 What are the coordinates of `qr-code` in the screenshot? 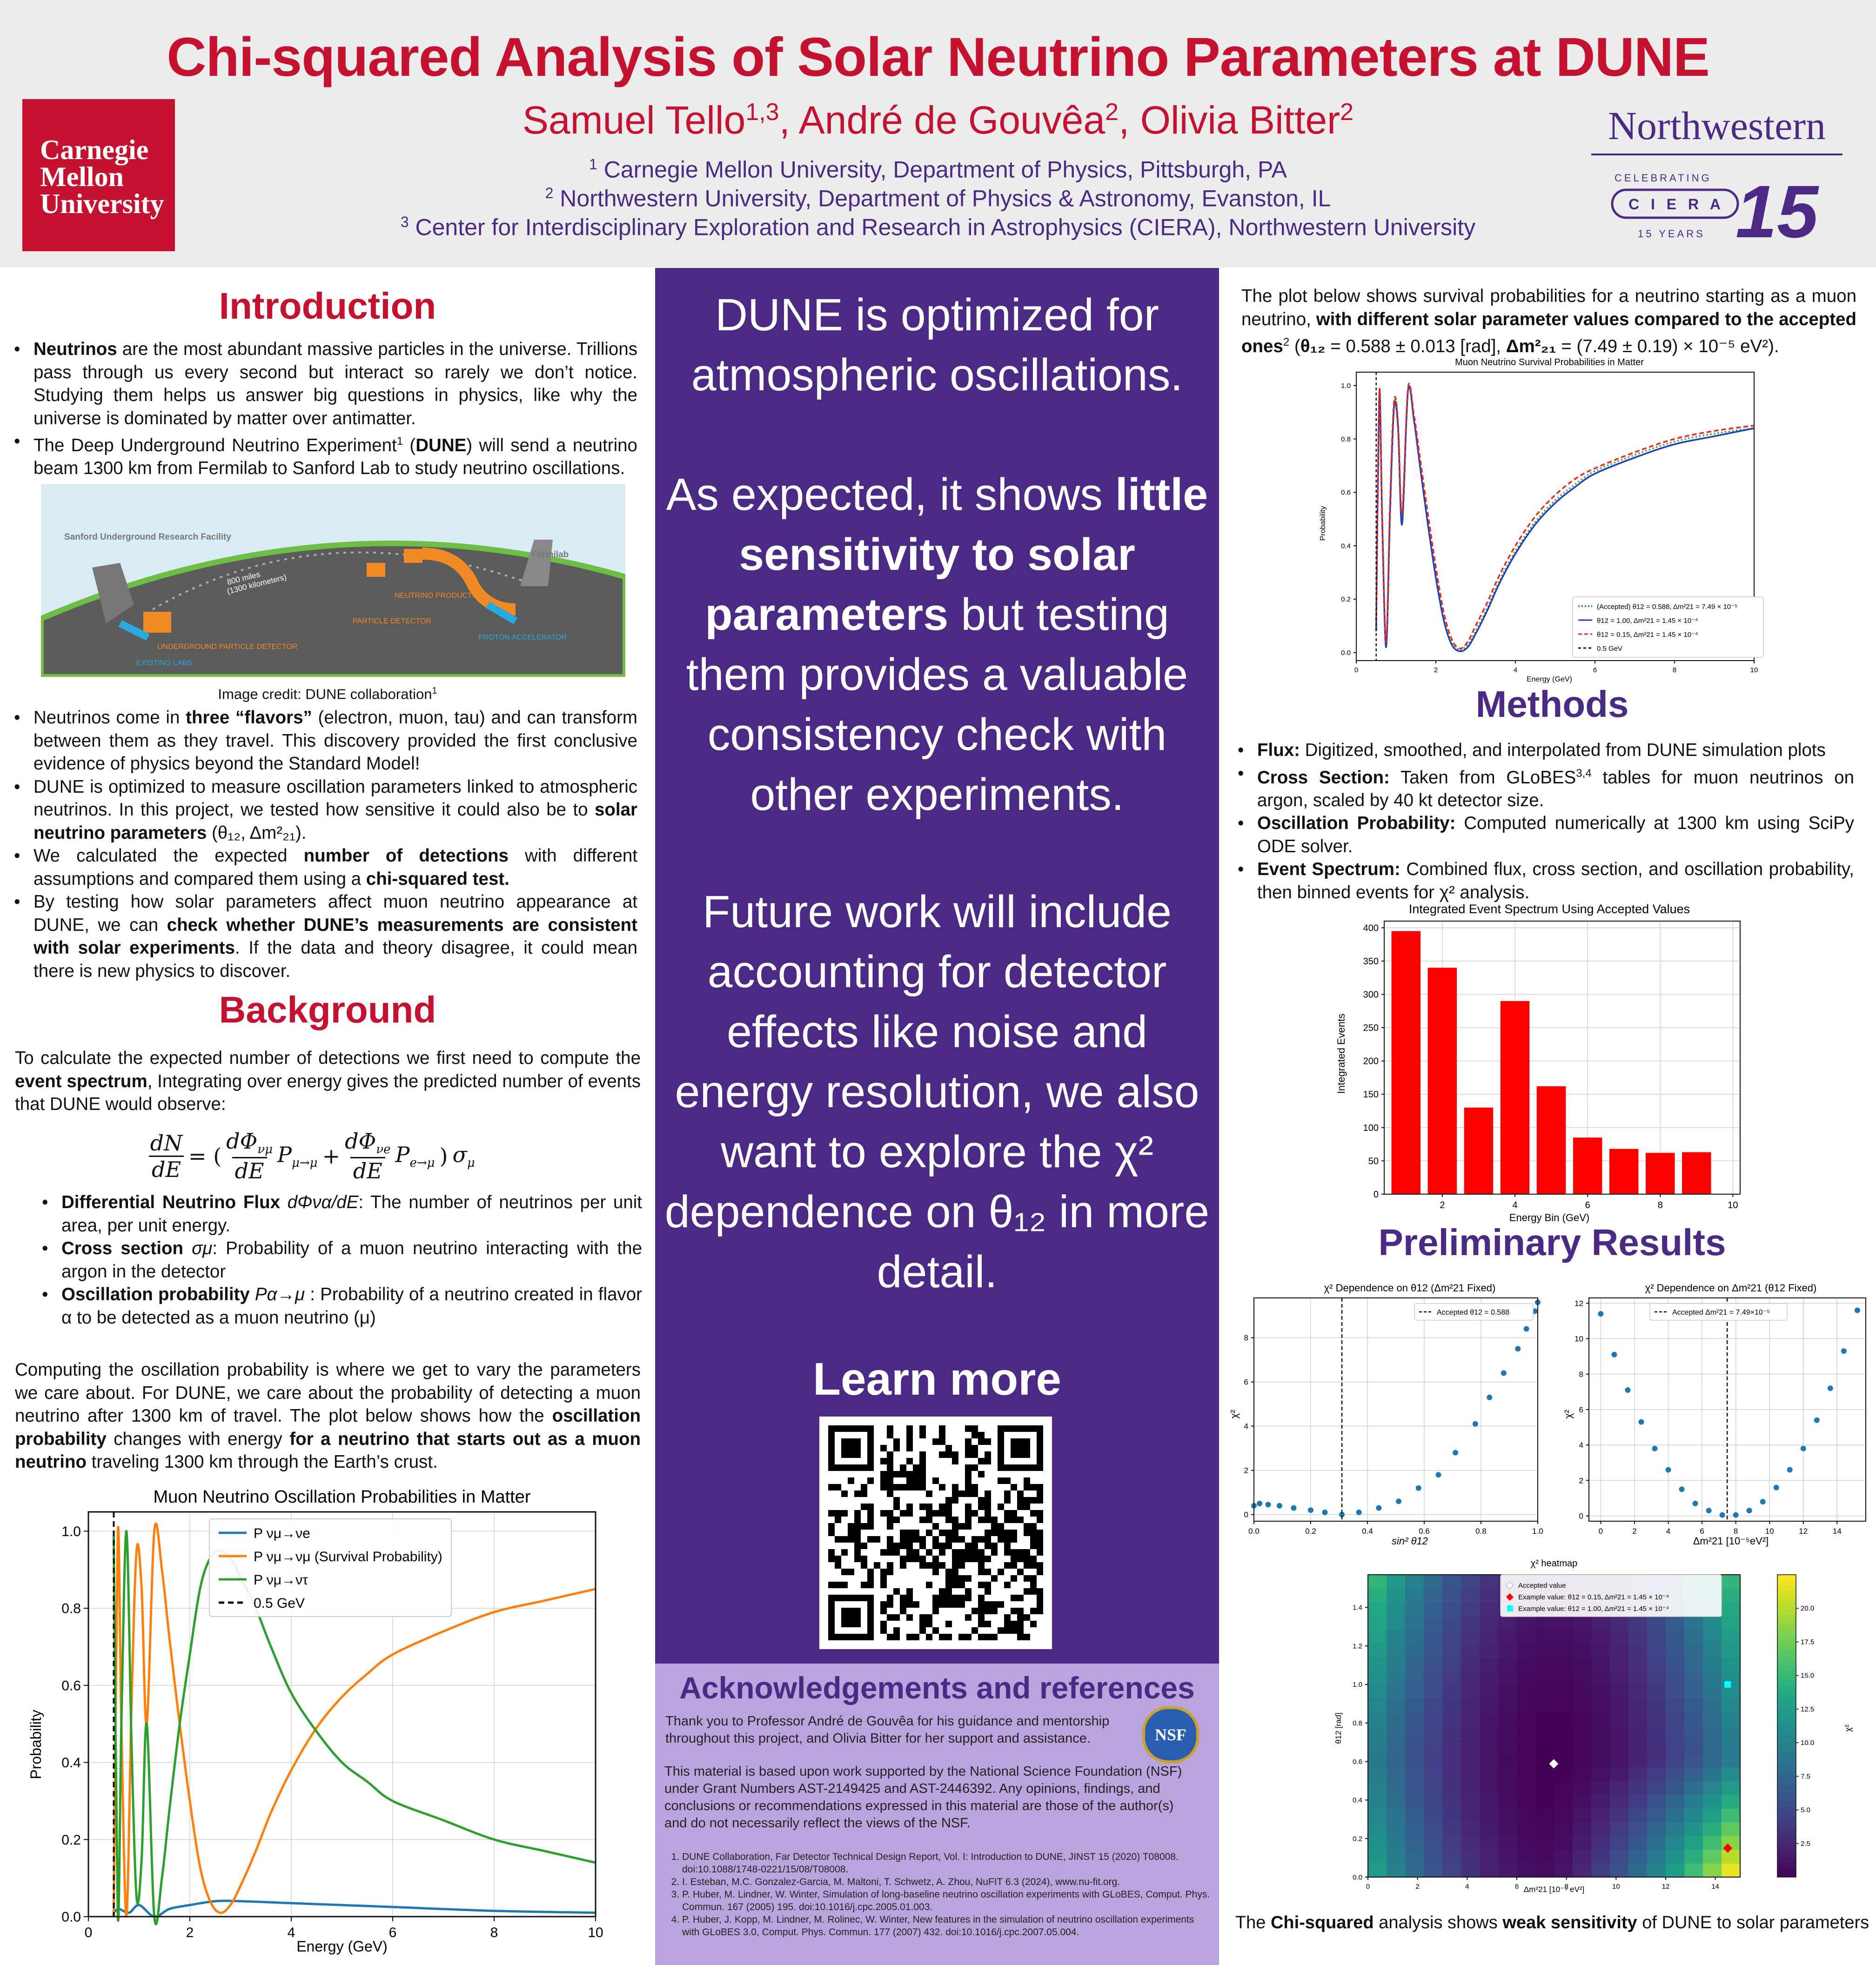 It's located at (935, 1533).